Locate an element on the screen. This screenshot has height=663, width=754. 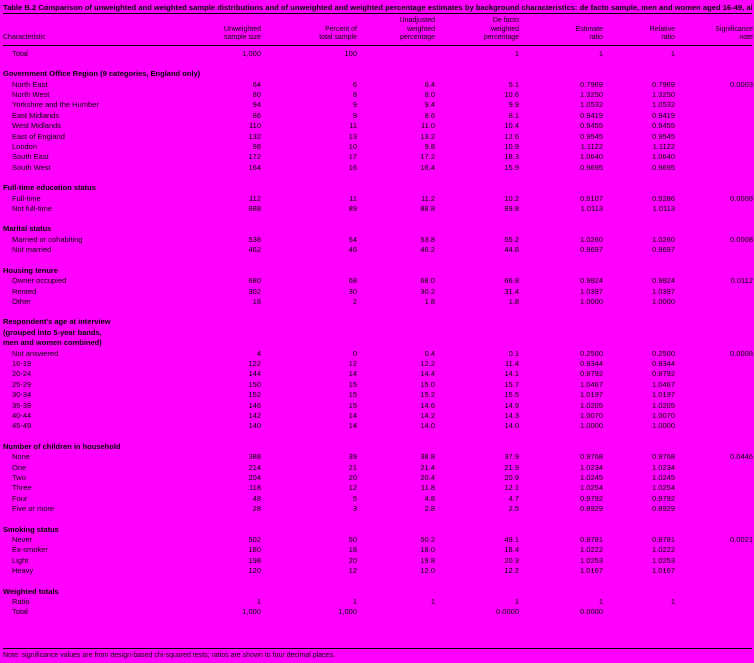
cell-value: 0.9781 is located at coordinates (591, 540).